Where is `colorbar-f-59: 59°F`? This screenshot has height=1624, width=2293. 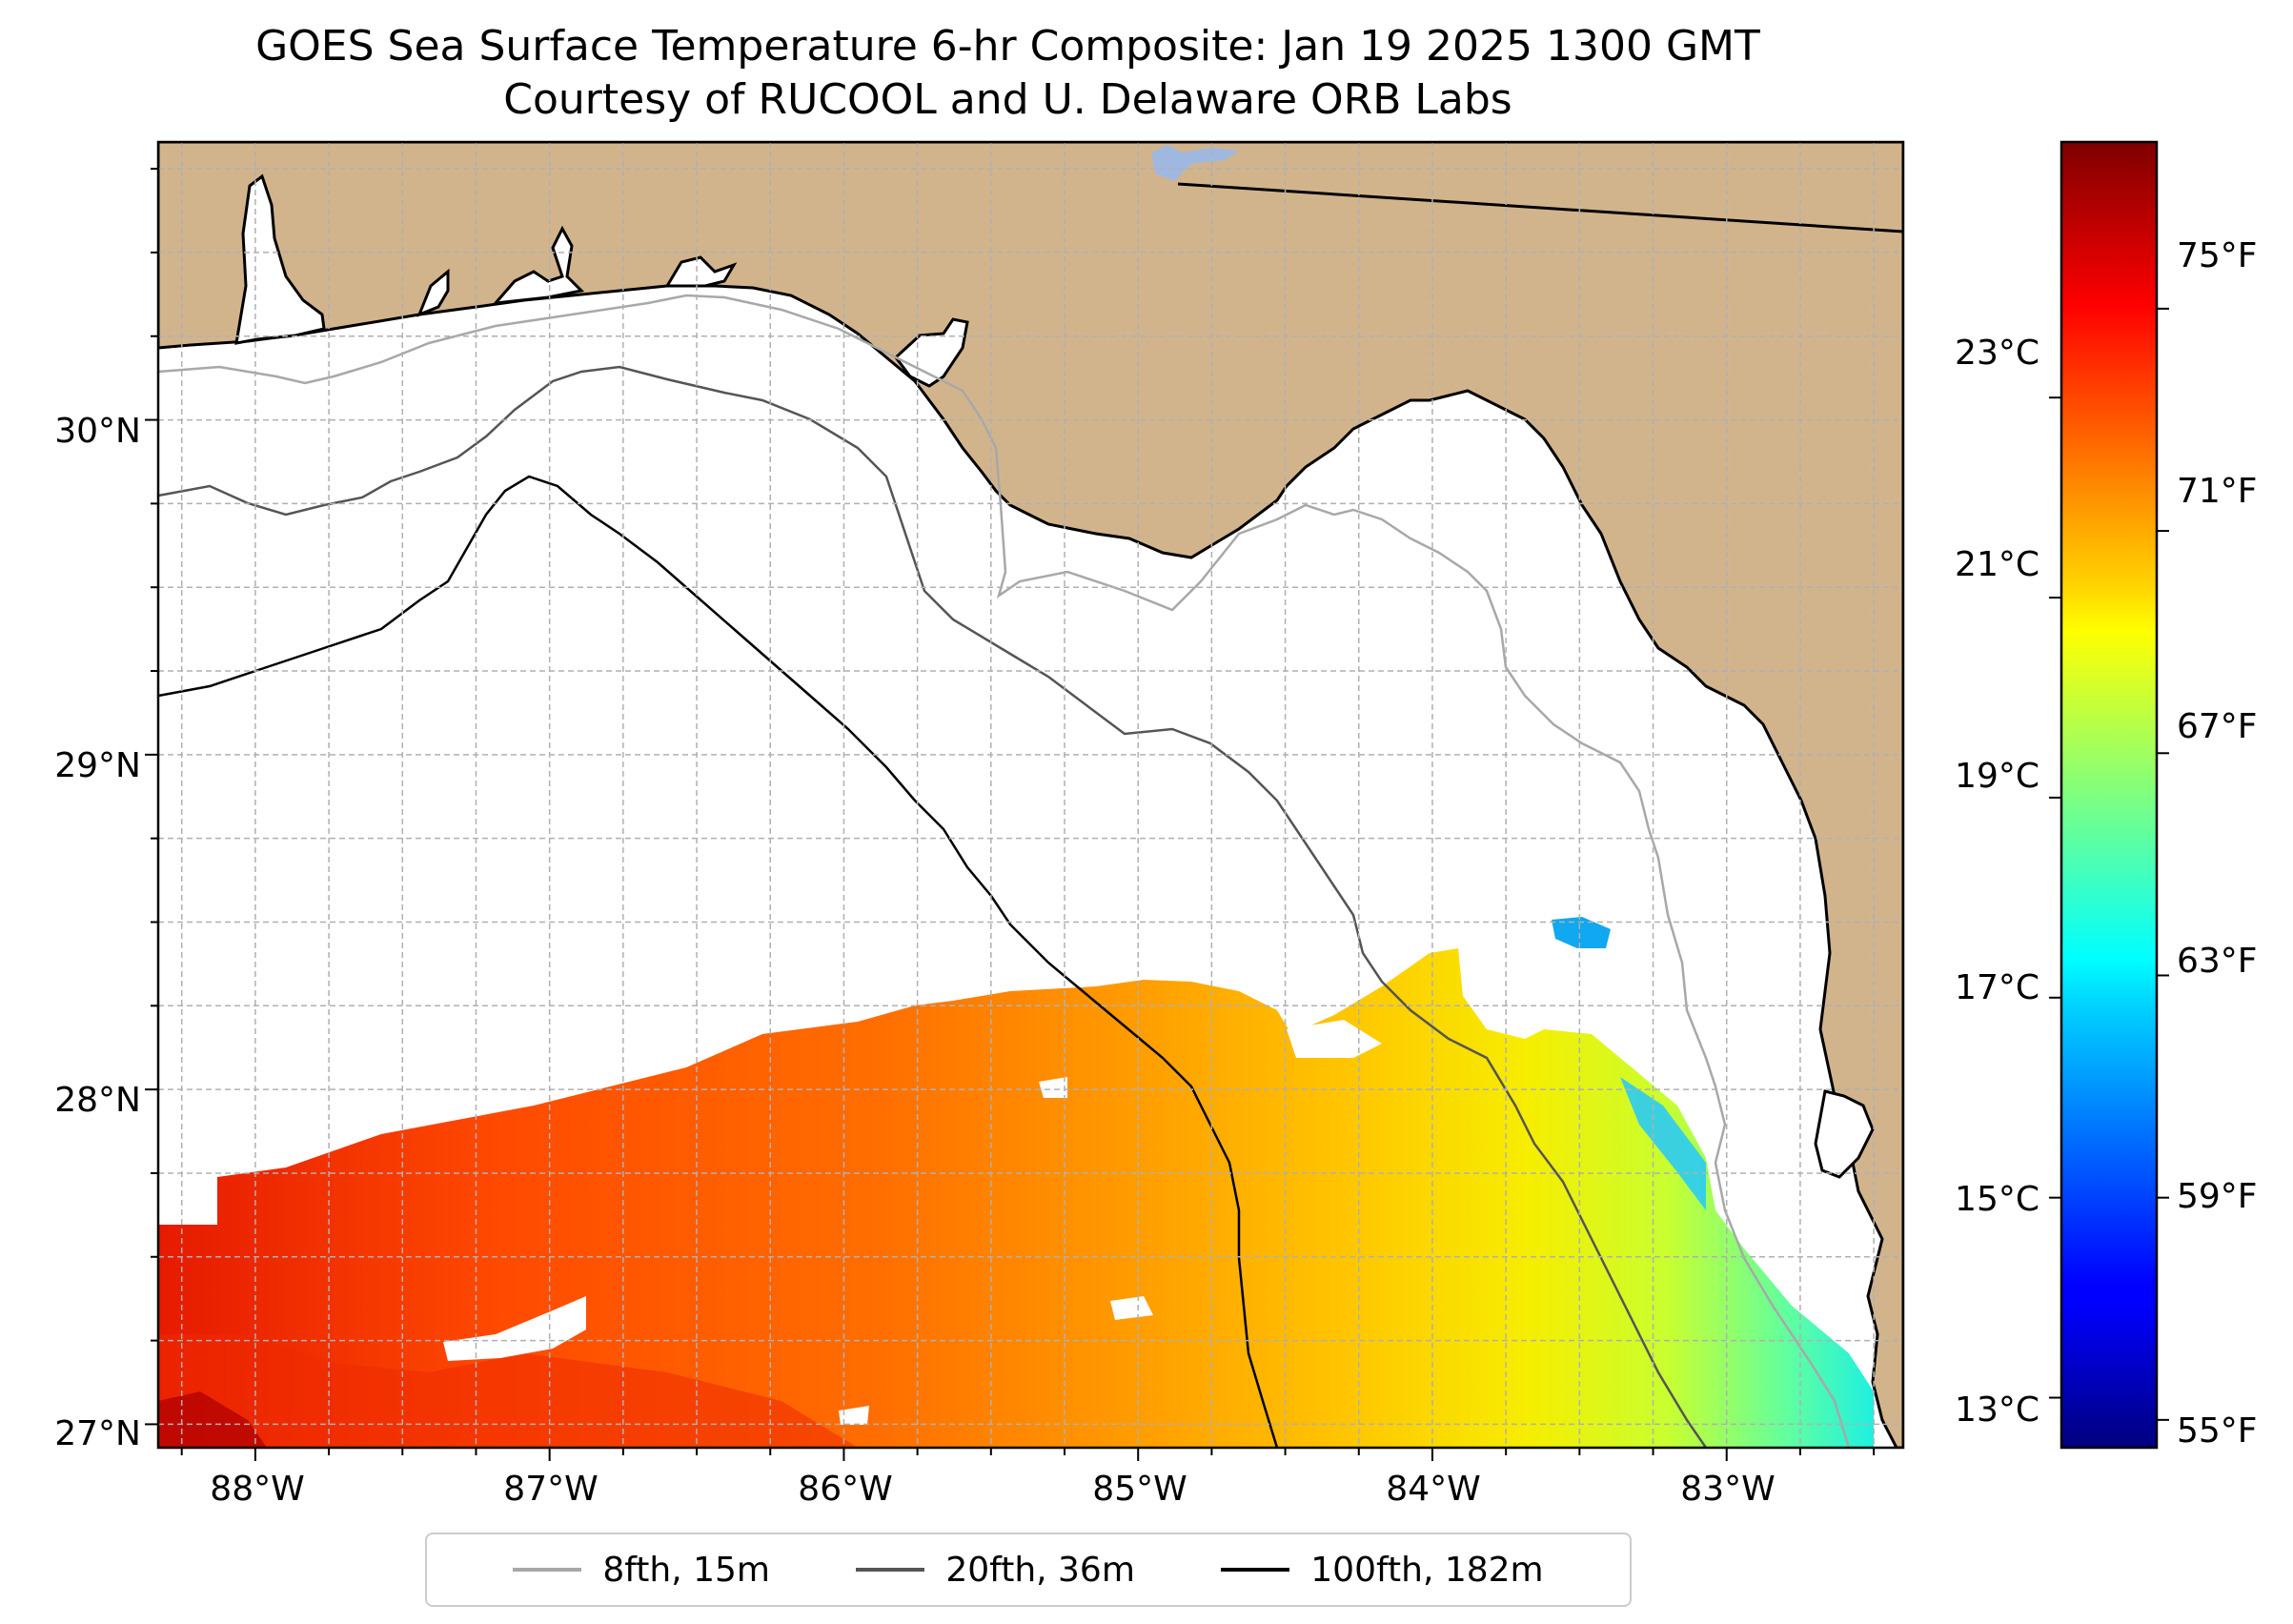 colorbar-f-59: 59°F is located at coordinates (2218, 1196).